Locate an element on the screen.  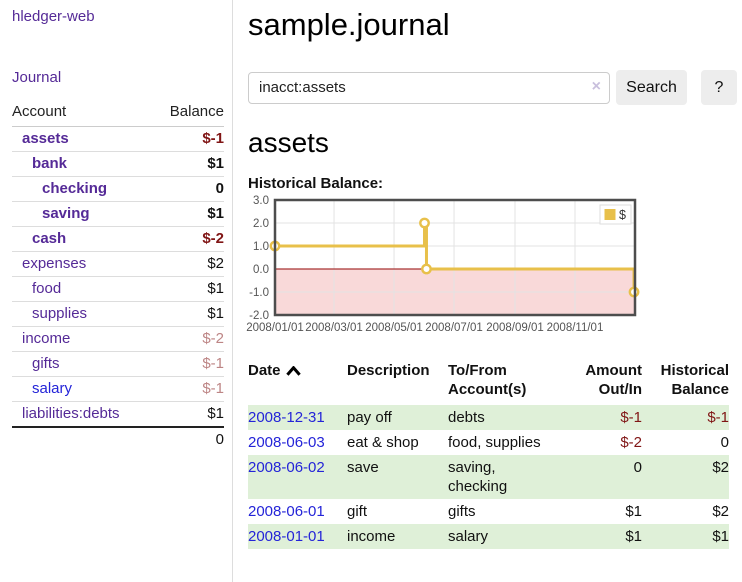
transaction-date-link: 2008-06-03 is located at coordinates (286, 442).